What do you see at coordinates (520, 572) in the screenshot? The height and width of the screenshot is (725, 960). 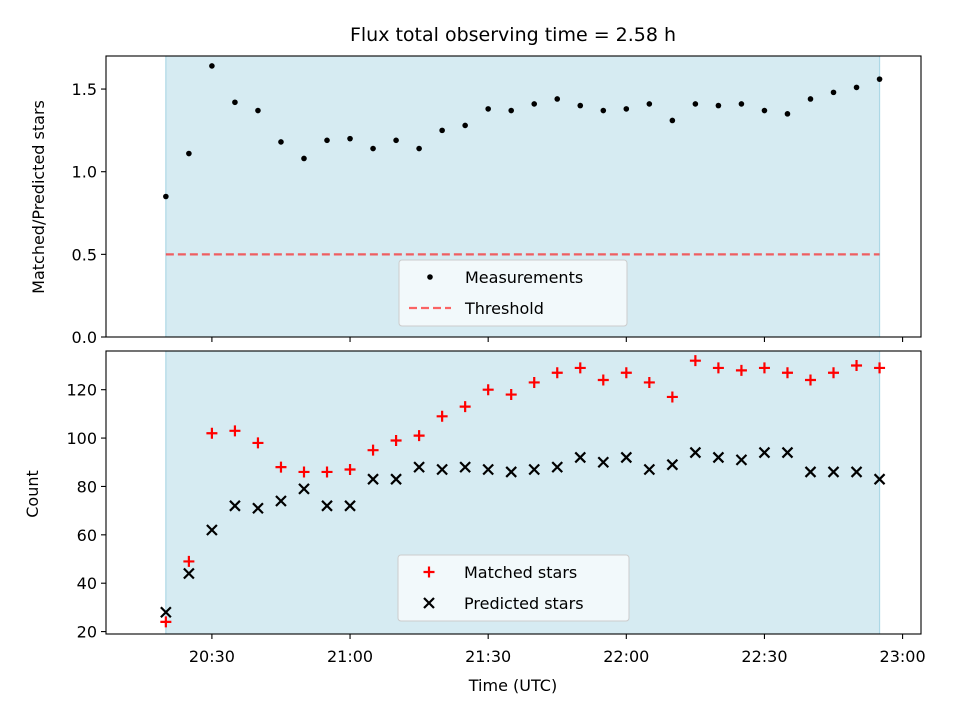 I see `legend-label: Matched stars` at bounding box center [520, 572].